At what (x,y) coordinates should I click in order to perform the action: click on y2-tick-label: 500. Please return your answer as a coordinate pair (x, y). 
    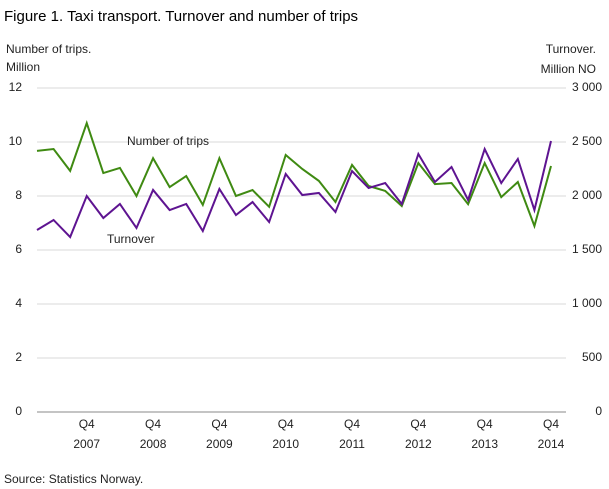
    Looking at the image, I should click on (592, 357).